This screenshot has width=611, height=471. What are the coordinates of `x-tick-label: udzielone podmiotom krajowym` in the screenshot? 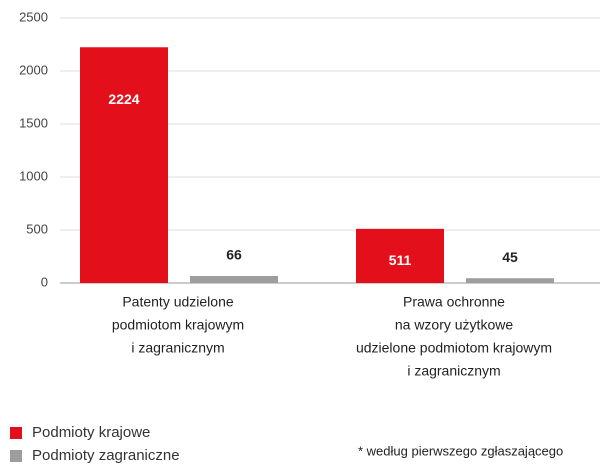 It's located at (454, 348).